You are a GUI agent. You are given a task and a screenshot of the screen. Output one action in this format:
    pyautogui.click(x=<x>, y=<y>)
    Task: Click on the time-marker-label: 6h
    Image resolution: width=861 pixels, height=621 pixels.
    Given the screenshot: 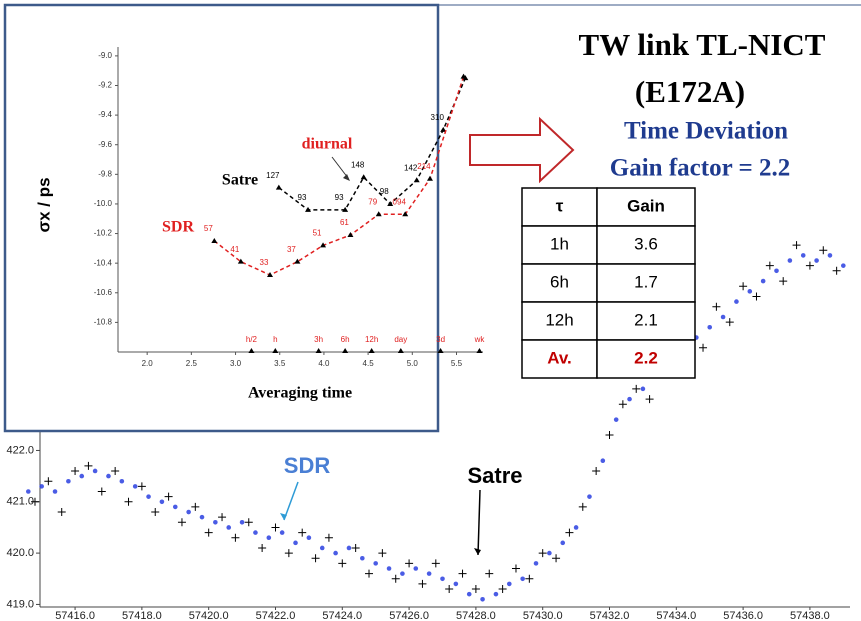 What is the action you would take?
    pyautogui.click(x=345, y=339)
    